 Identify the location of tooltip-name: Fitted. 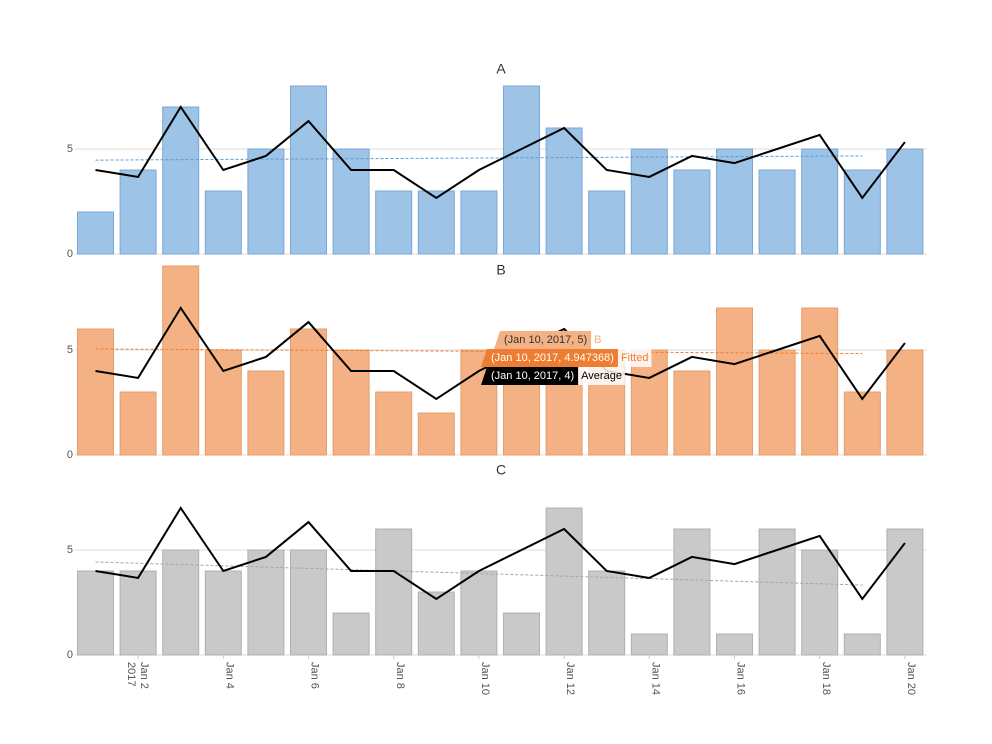
(635, 358).